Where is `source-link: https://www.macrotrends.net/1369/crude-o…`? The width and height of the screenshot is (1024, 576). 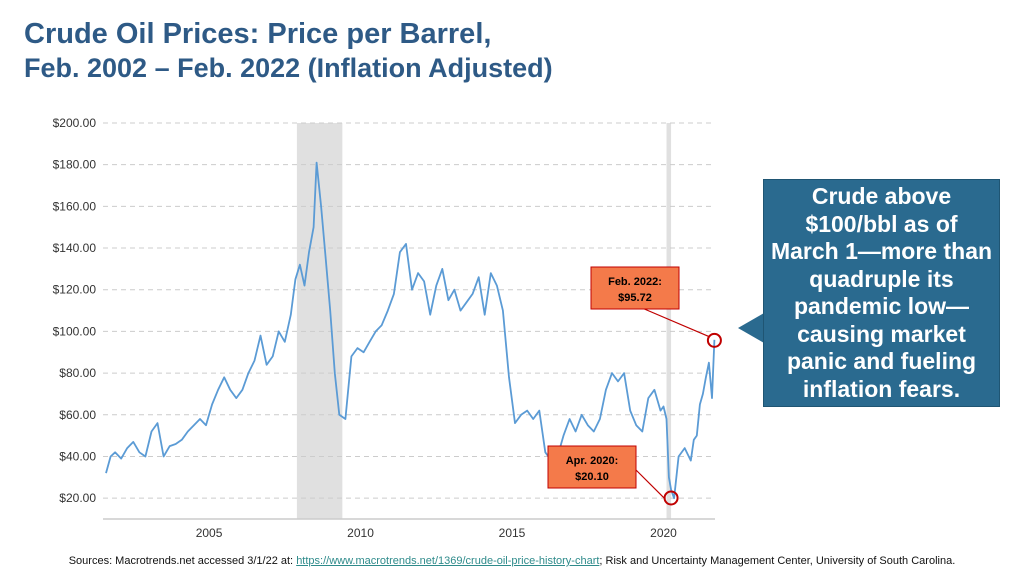
source-link: https://www.macrotrends.net/1369/crude-o… is located at coordinates (448, 561).